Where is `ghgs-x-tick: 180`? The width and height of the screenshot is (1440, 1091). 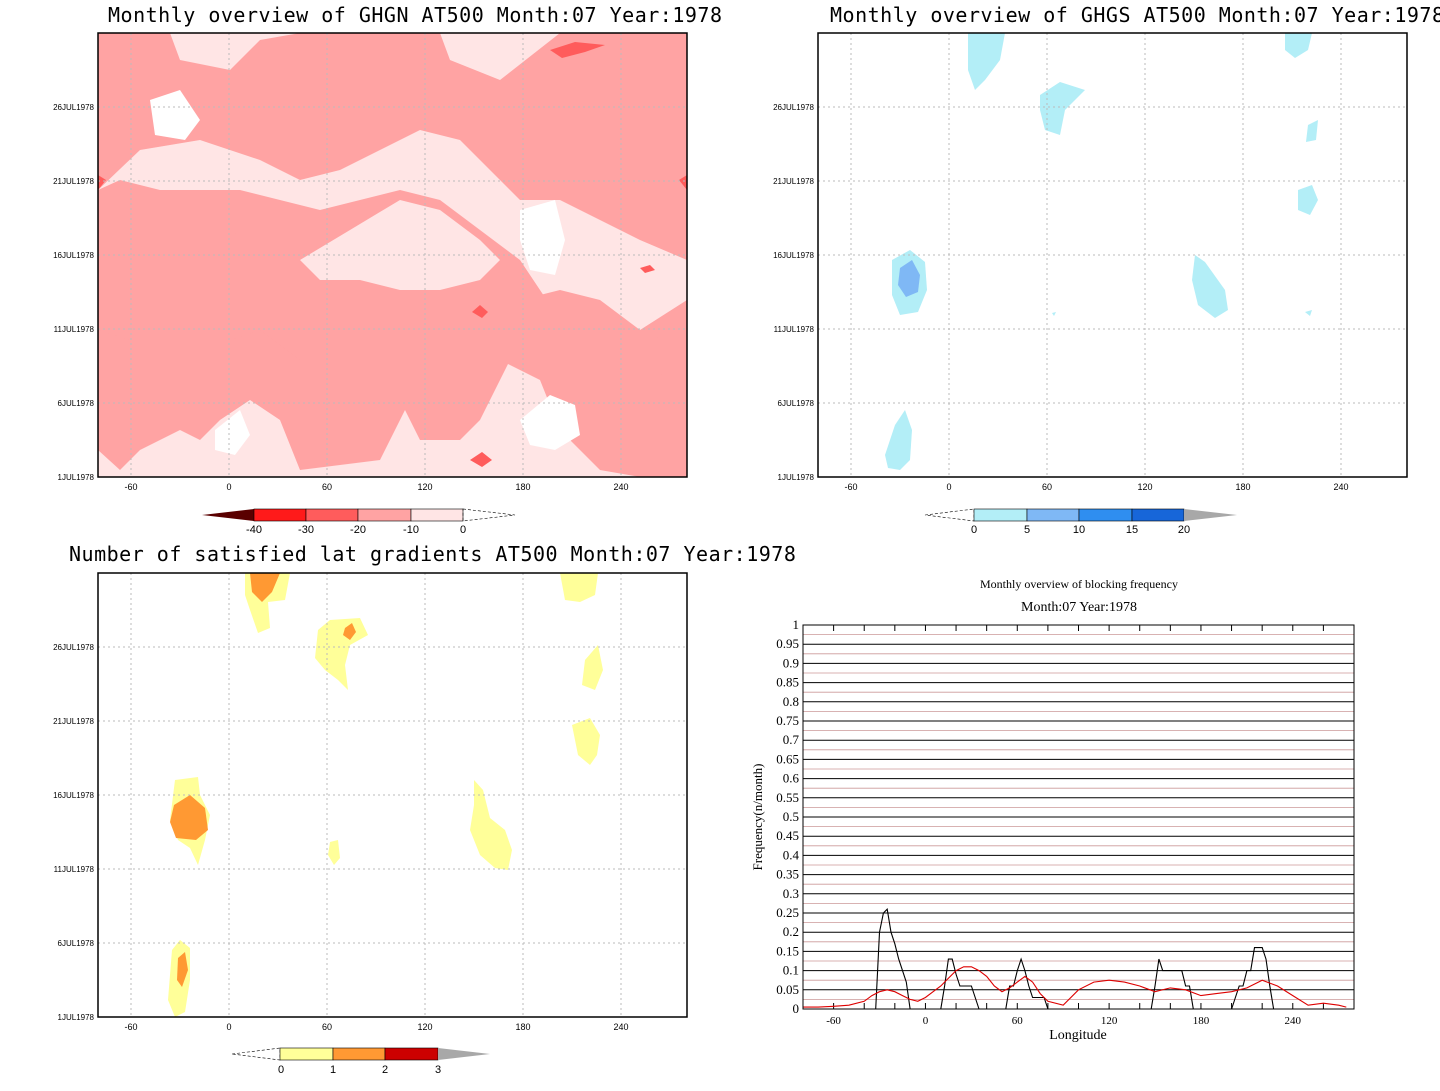 ghgs-x-tick: 180 is located at coordinates (1242, 487).